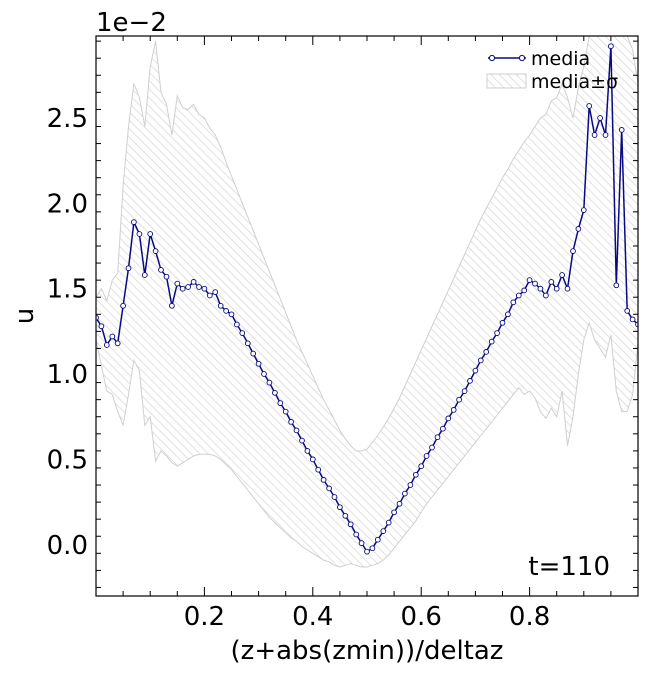 The width and height of the screenshot is (647, 674). Describe the element at coordinates (25, 316) in the screenshot. I see `y-axis-label: u` at that location.